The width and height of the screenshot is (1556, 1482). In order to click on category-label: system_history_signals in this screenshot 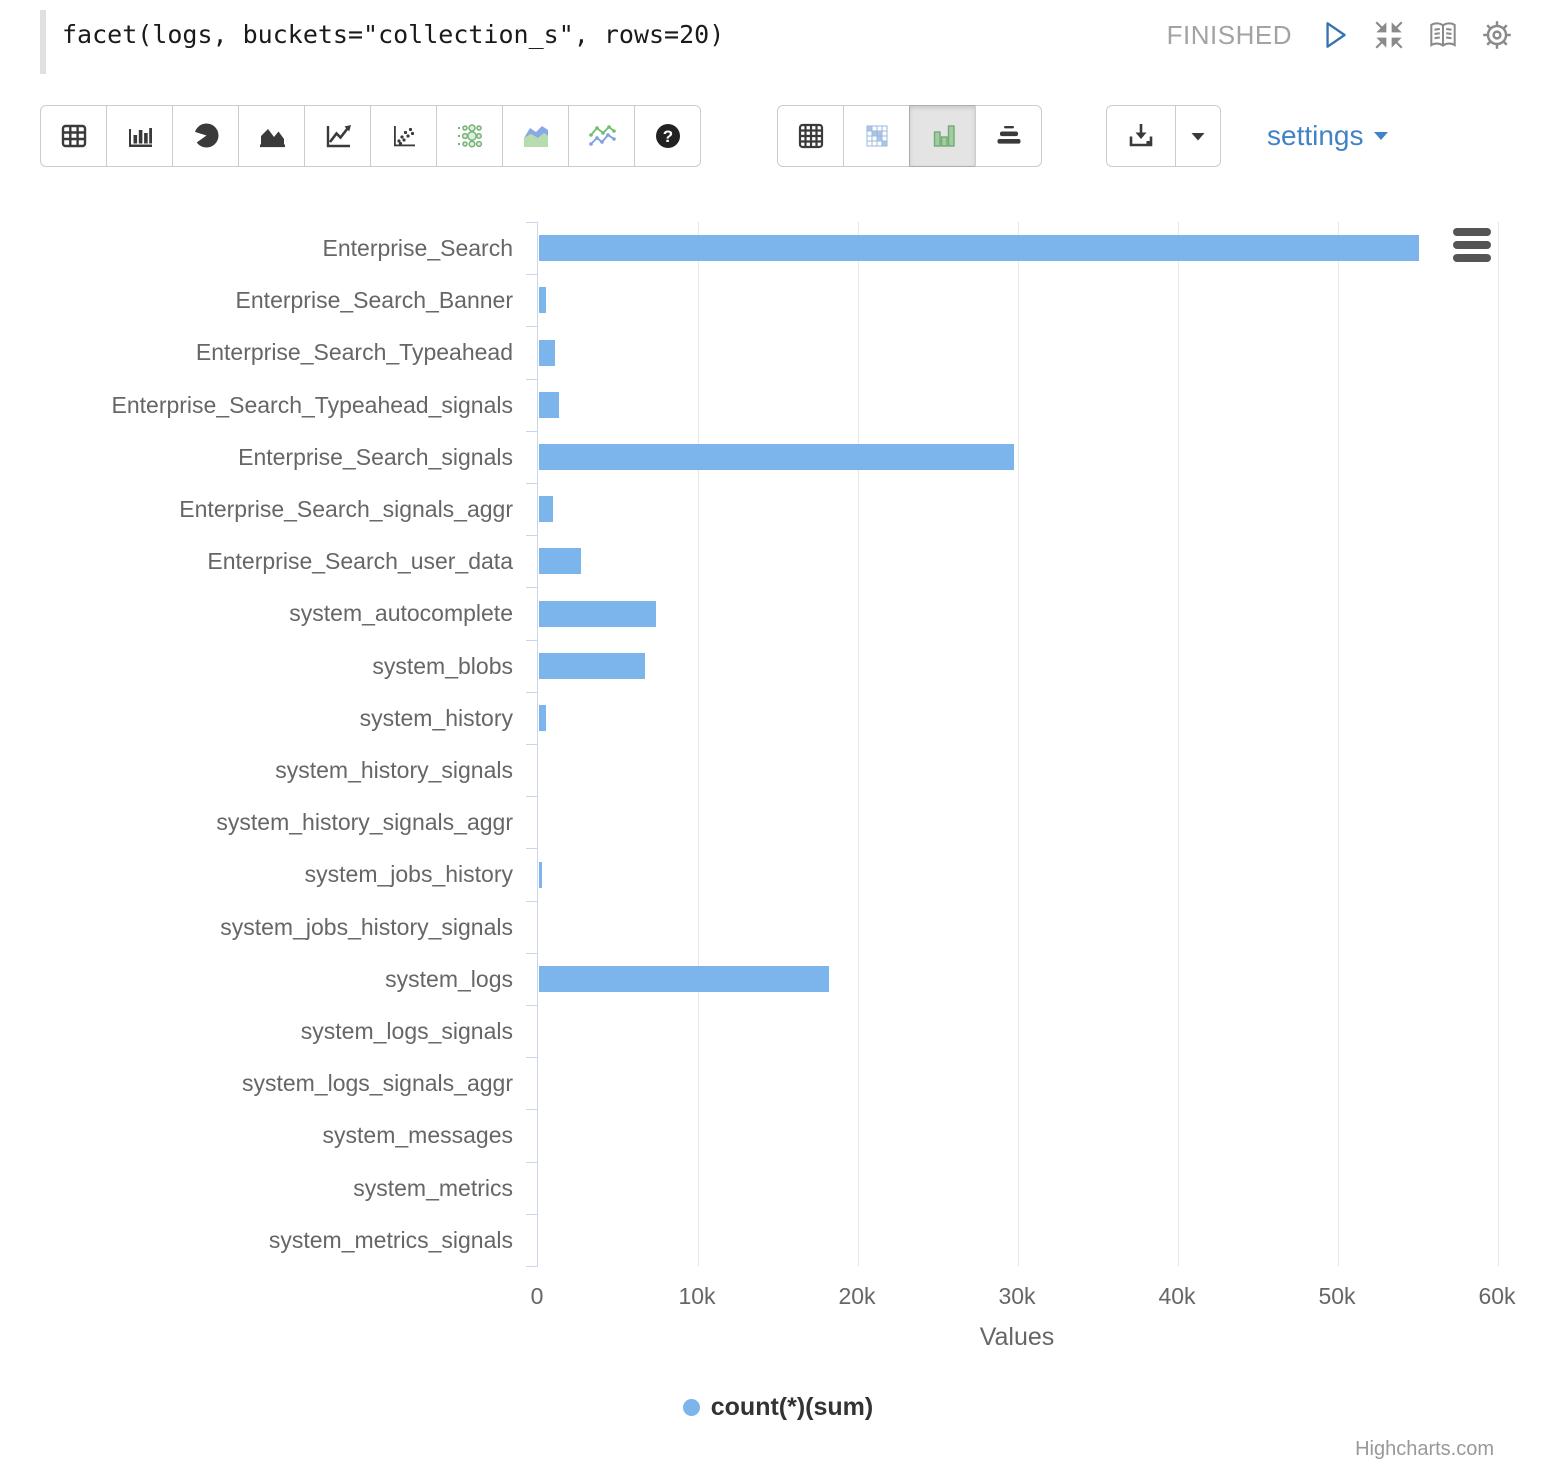, I will do `click(394, 770)`.